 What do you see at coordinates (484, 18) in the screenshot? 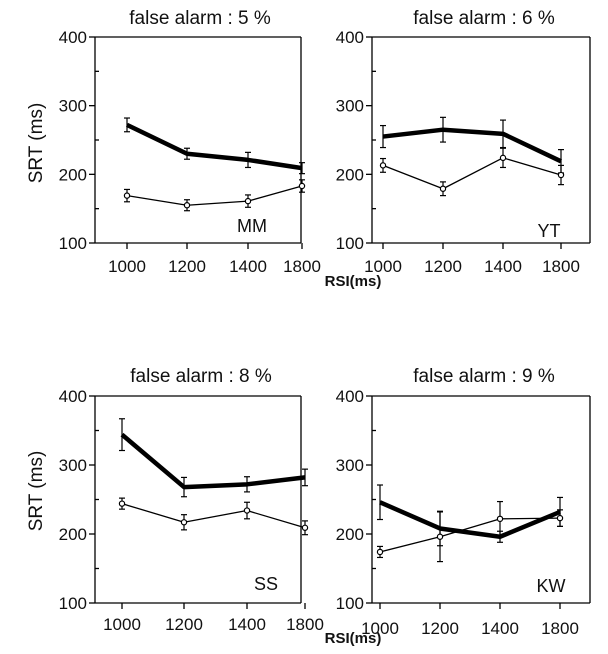
I see `panel-title: false alarm : 6 %` at bounding box center [484, 18].